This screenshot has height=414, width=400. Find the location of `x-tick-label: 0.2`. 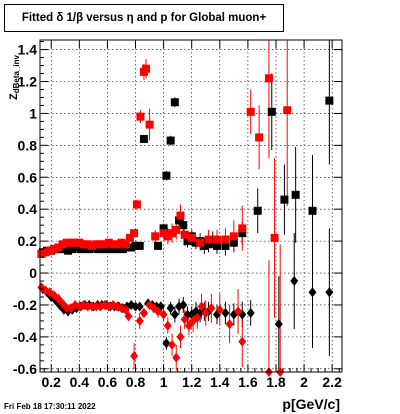

x-tick-label: 0.2 is located at coordinates (52, 382).